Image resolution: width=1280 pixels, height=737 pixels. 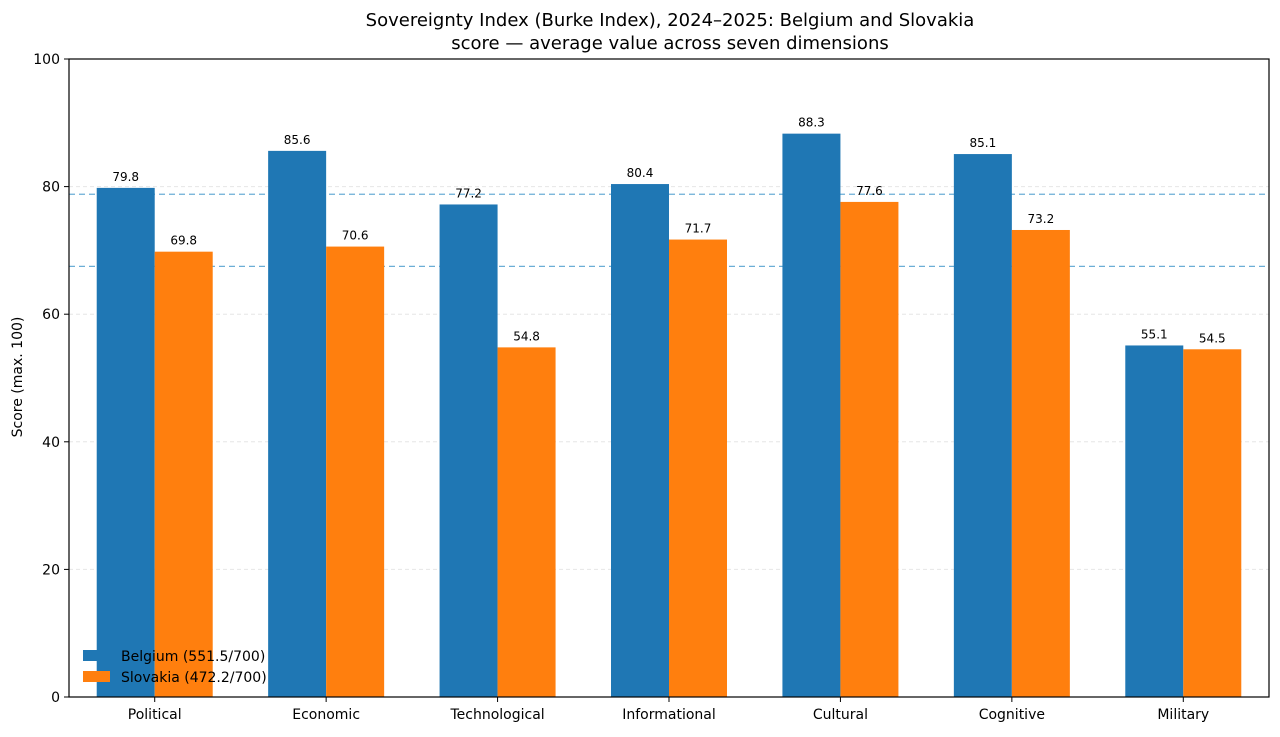 I want to click on y-axis-label: Score (max. 100), so click(x=18, y=377).